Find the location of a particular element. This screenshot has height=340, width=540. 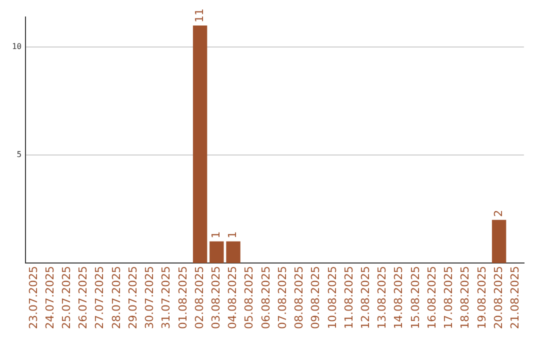

x-tick-label: 18.08.2025 is located at coordinates (465, 298).